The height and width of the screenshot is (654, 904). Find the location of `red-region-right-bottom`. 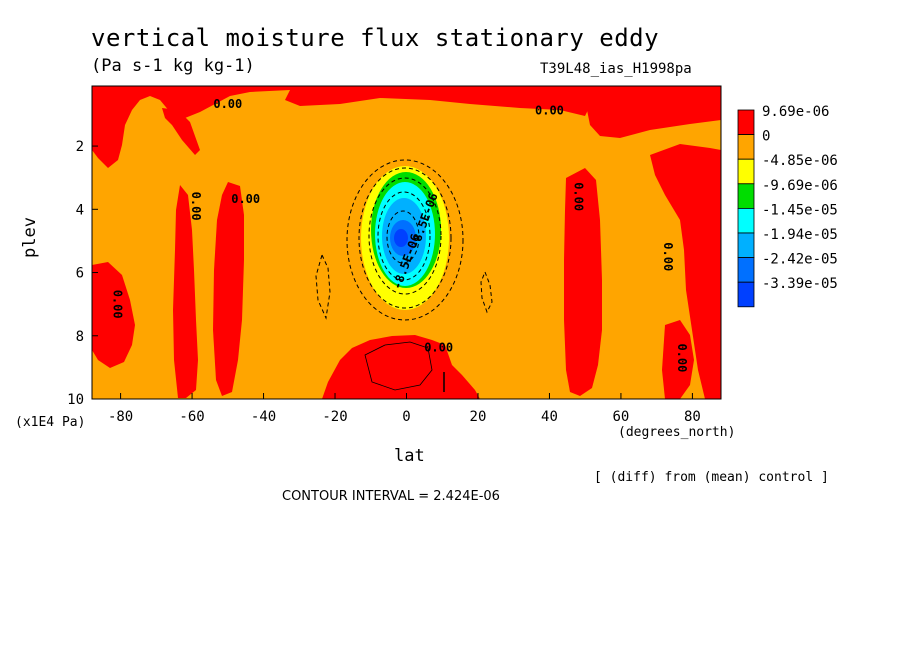

red-region-right-bottom is located at coordinates (678, 359).